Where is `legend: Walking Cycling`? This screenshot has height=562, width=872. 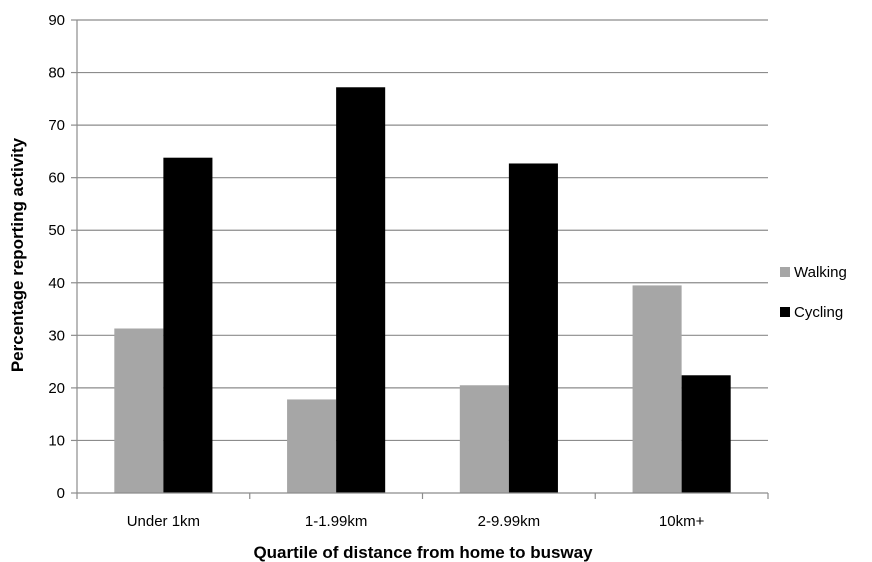
legend: Walking Cycling is located at coordinates (813, 292).